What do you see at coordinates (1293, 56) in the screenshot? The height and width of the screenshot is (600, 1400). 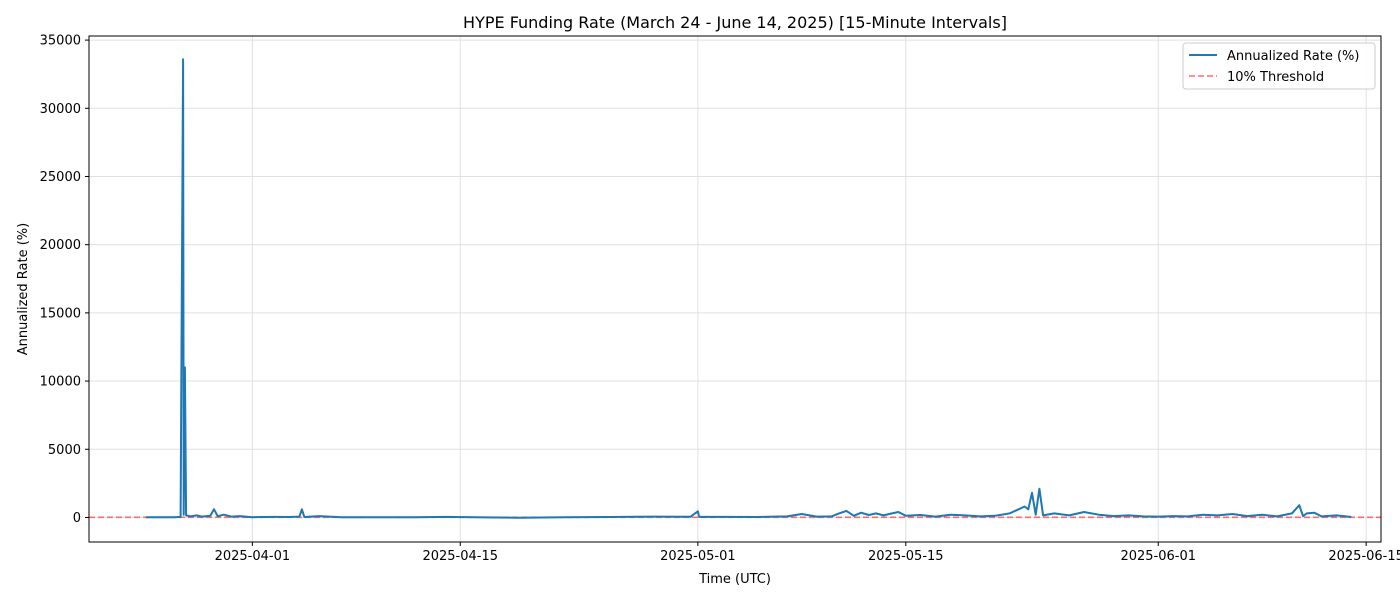 I see `legend-label-annualized-rate: Annualized Rate (%)` at bounding box center [1293, 56].